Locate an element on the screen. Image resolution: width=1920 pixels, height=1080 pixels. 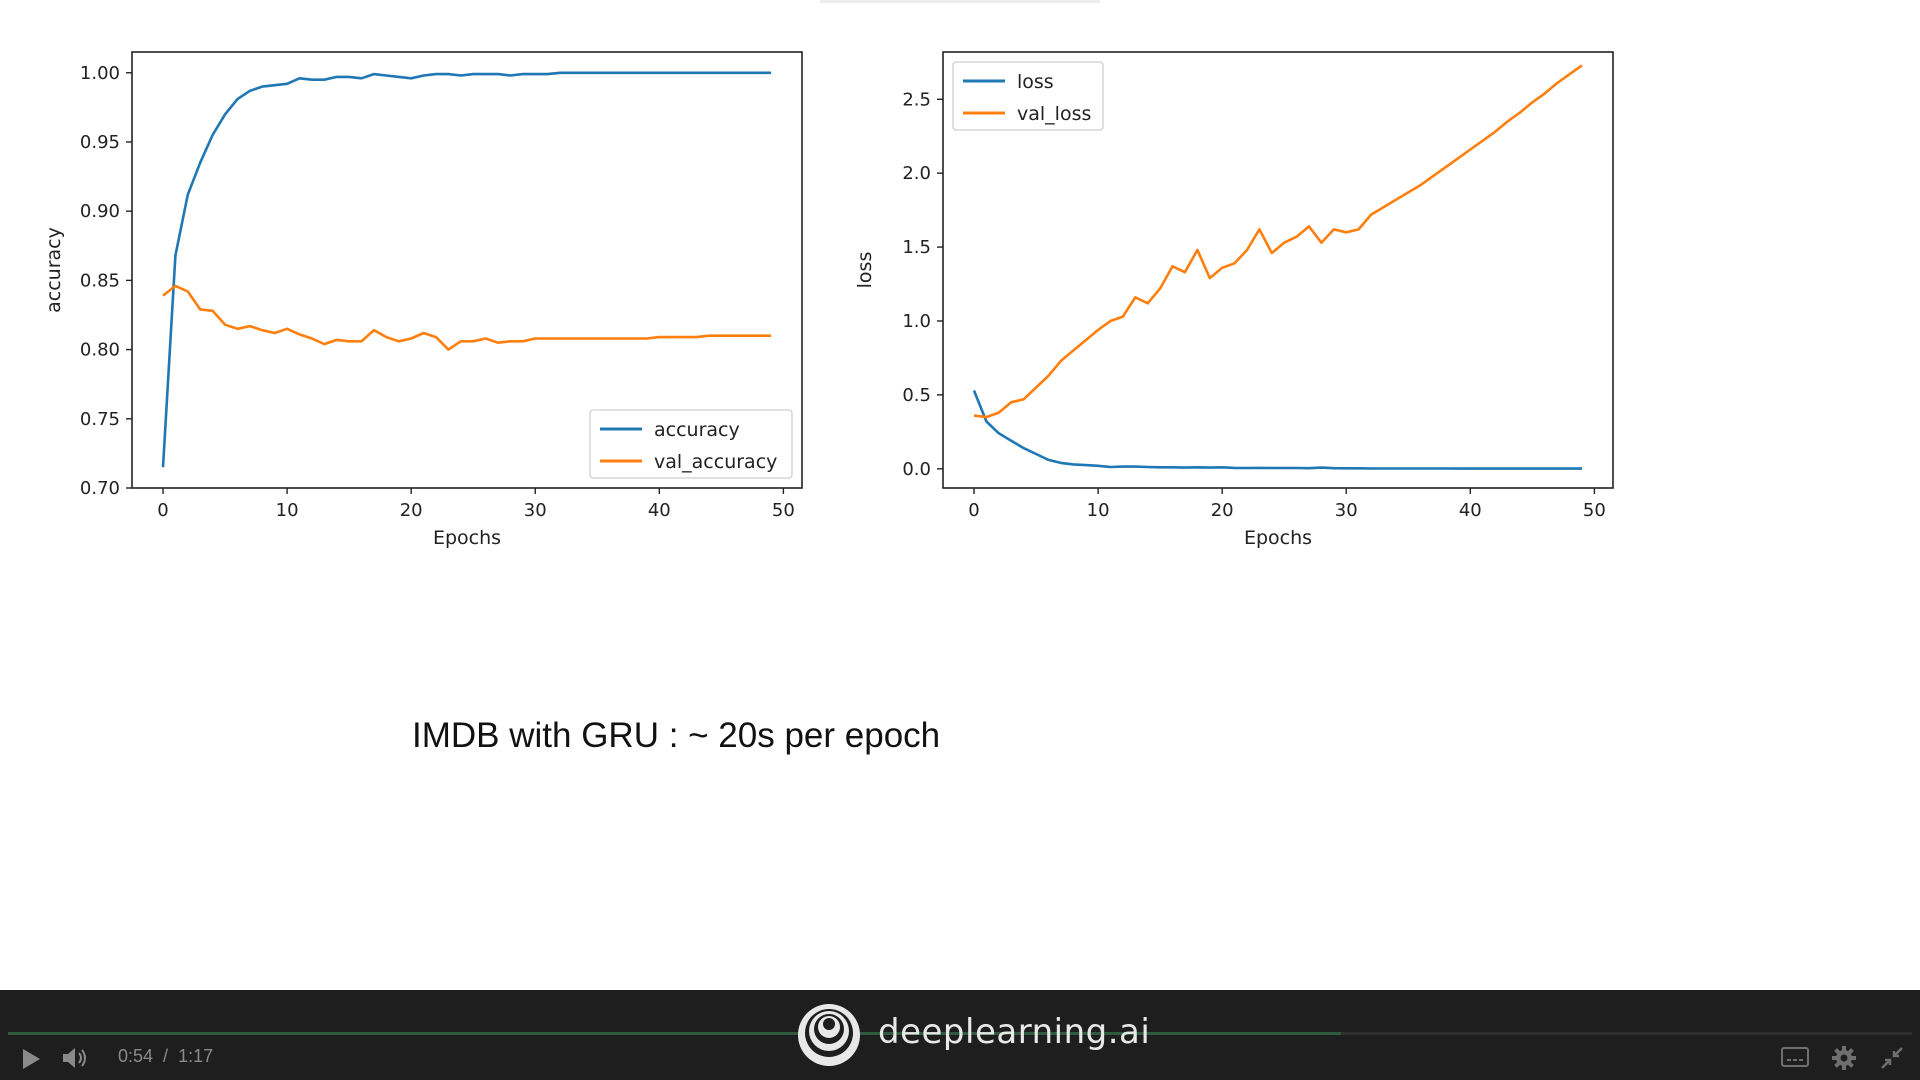
time-display: 0:54 / 1:17 is located at coordinates (165, 1056).